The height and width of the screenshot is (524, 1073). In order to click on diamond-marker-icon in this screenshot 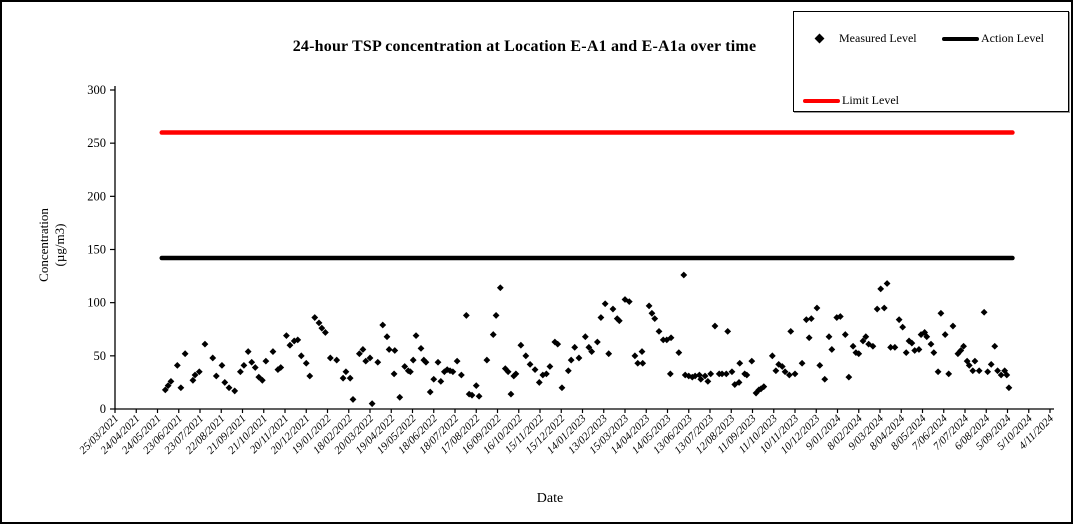, I will do `click(819, 38)`.